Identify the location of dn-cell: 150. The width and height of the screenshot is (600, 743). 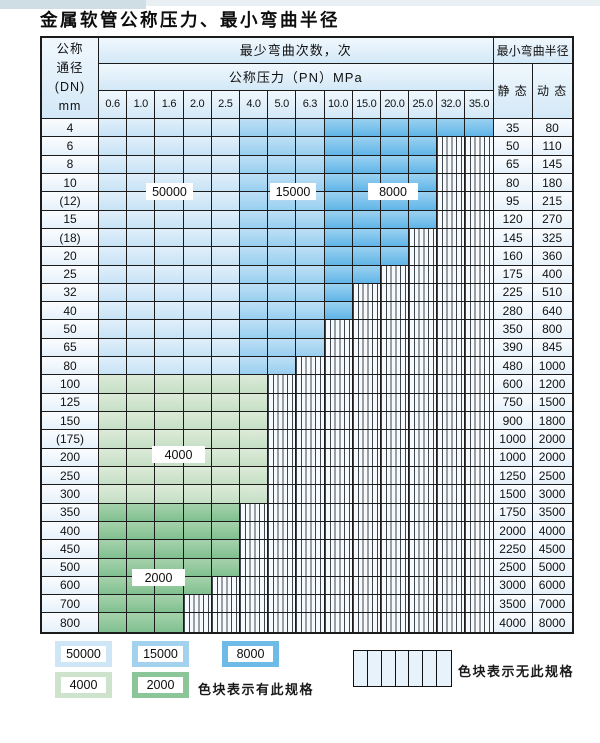
(70, 421).